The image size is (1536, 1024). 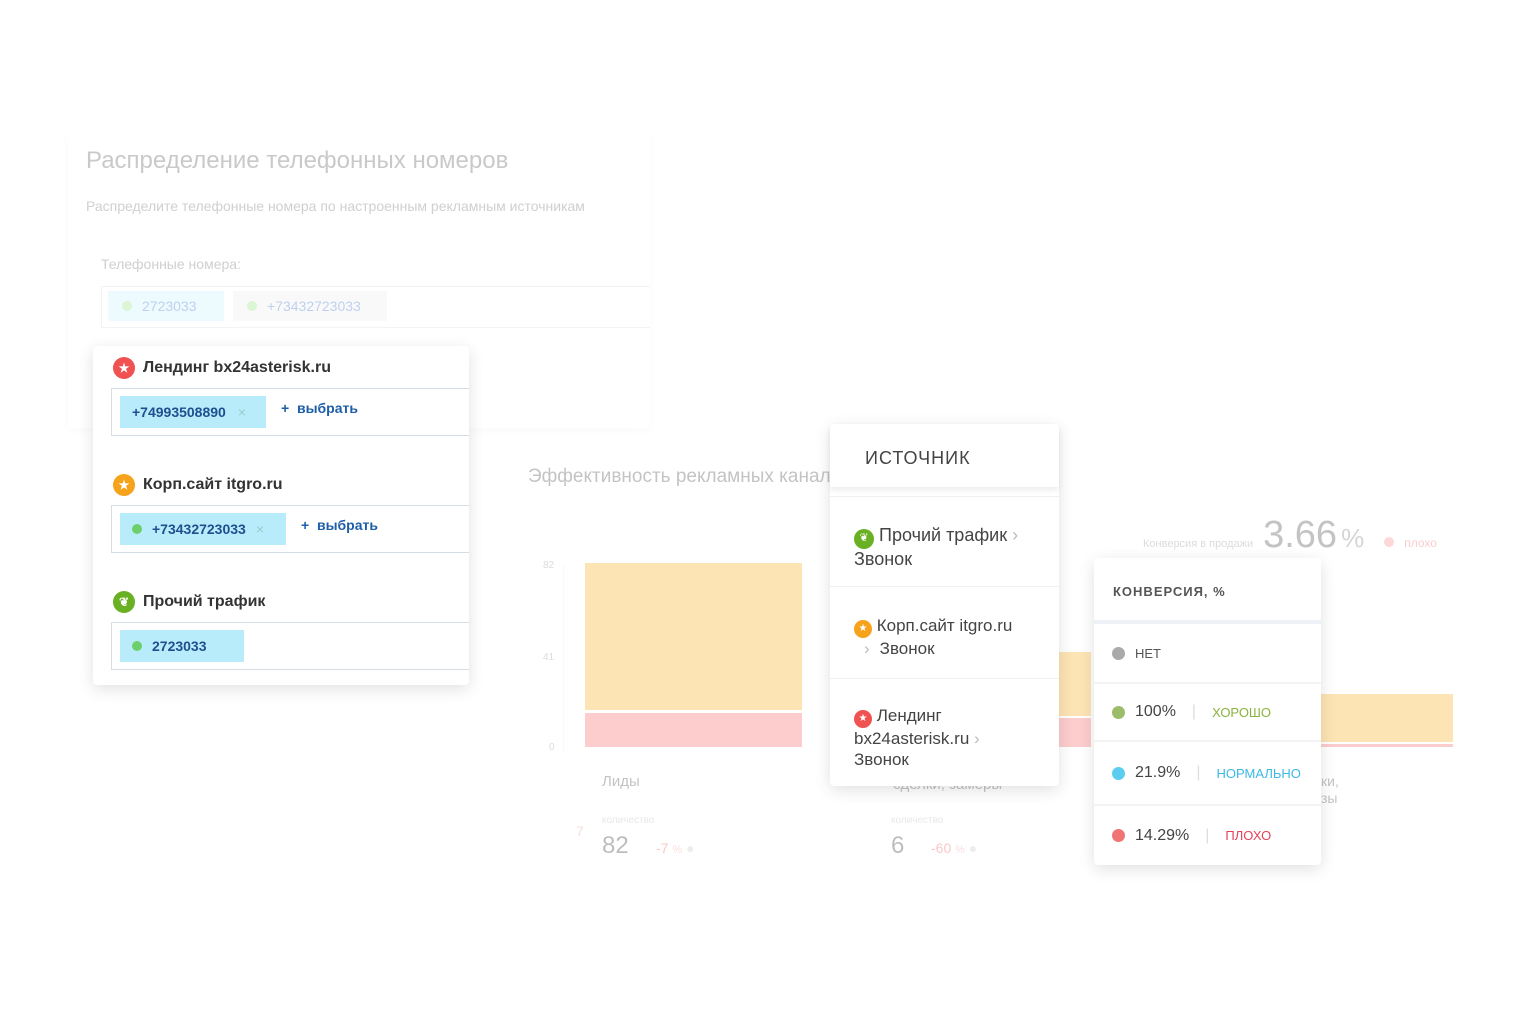 What do you see at coordinates (1169, 591) in the screenshot?
I see `conversion-header: КОНВЕРСИЯ, %` at bounding box center [1169, 591].